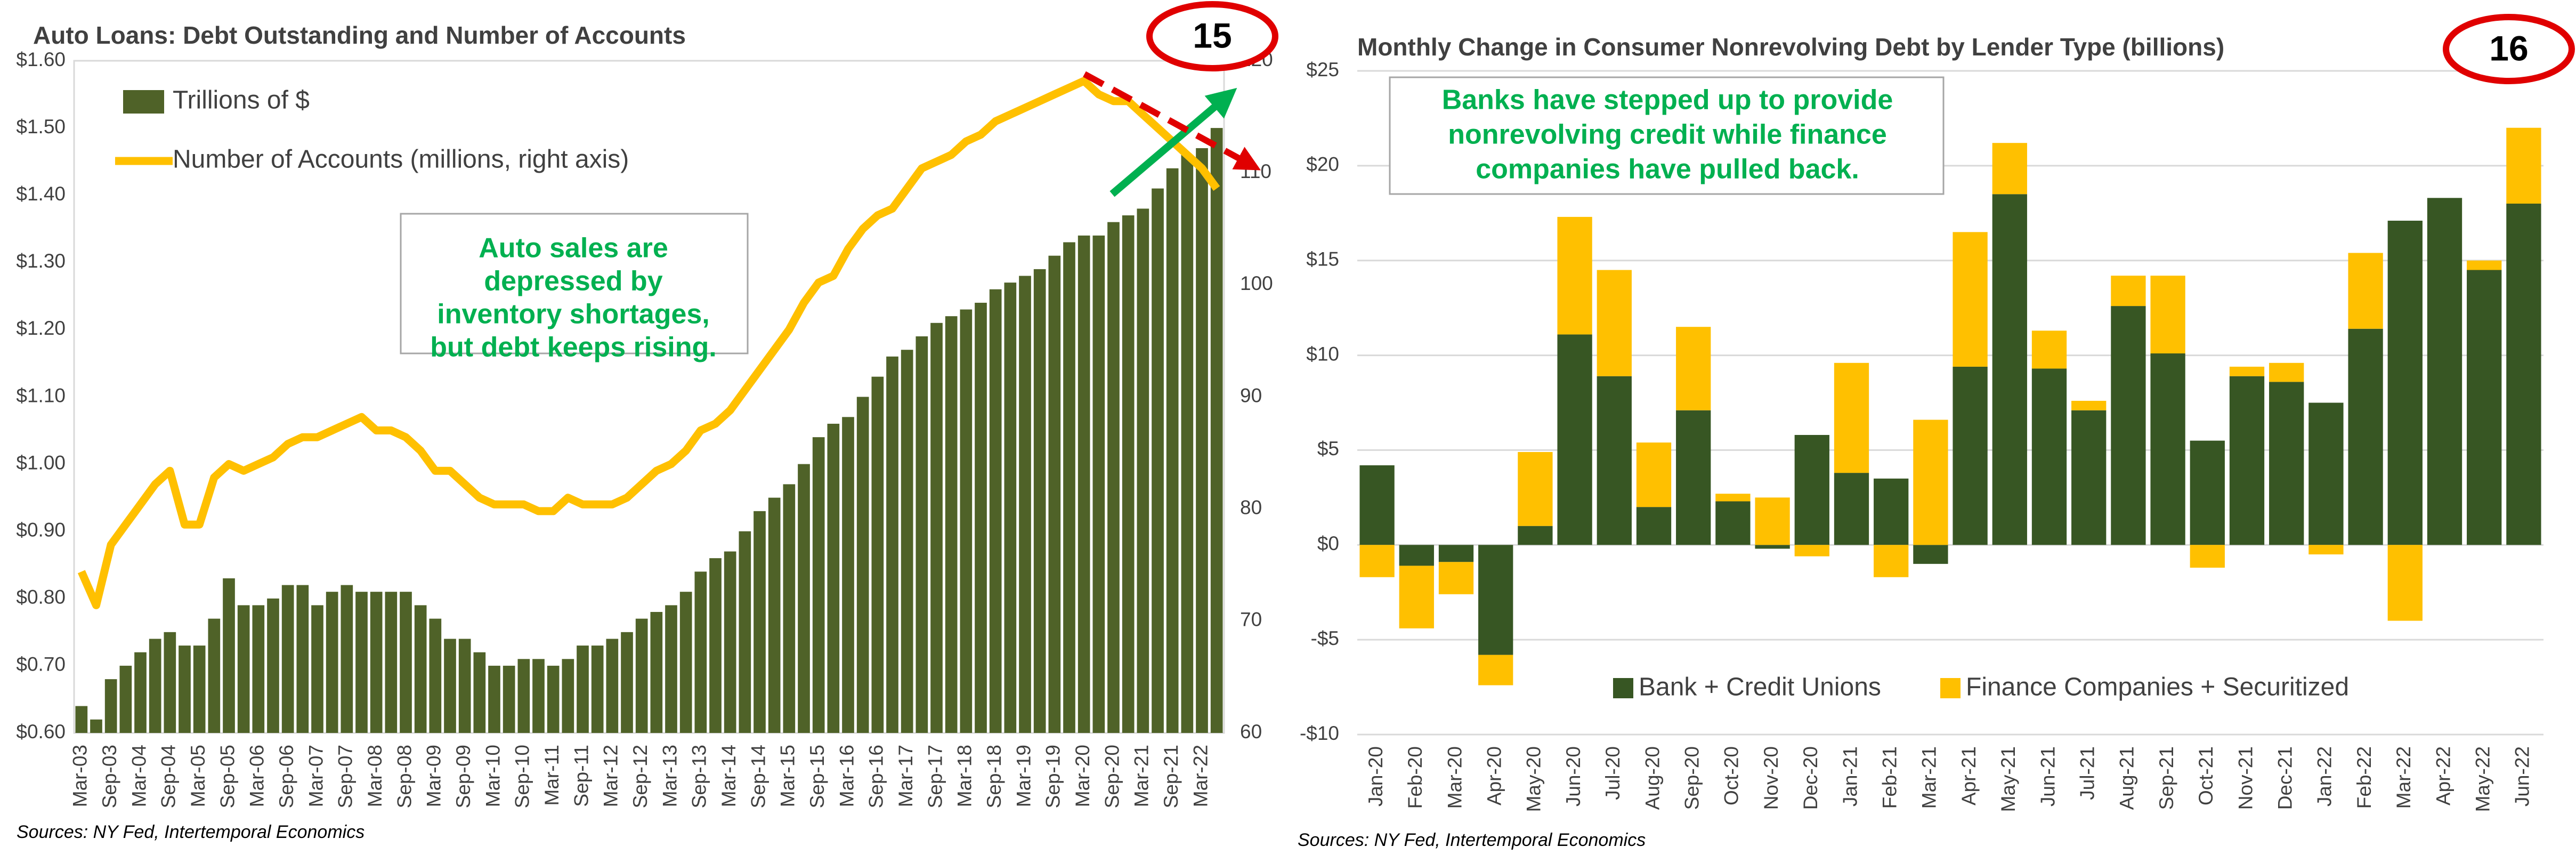 Image resolution: width=2576 pixels, height=863 pixels. I want to click on x-tick-label: Sep-08, so click(404, 776).